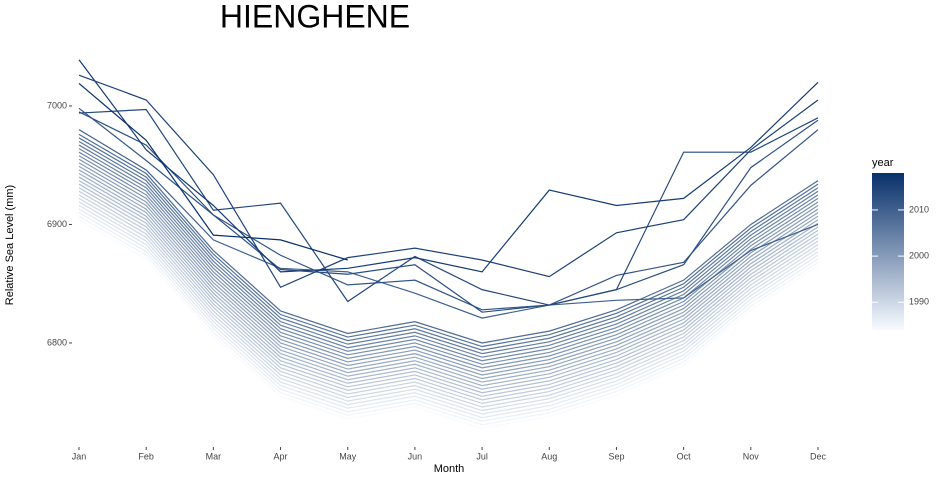  What do you see at coordinates (482, 456) in the screenshot?
I see `x-tick-label: Jul` at bounding box center [482, 456].